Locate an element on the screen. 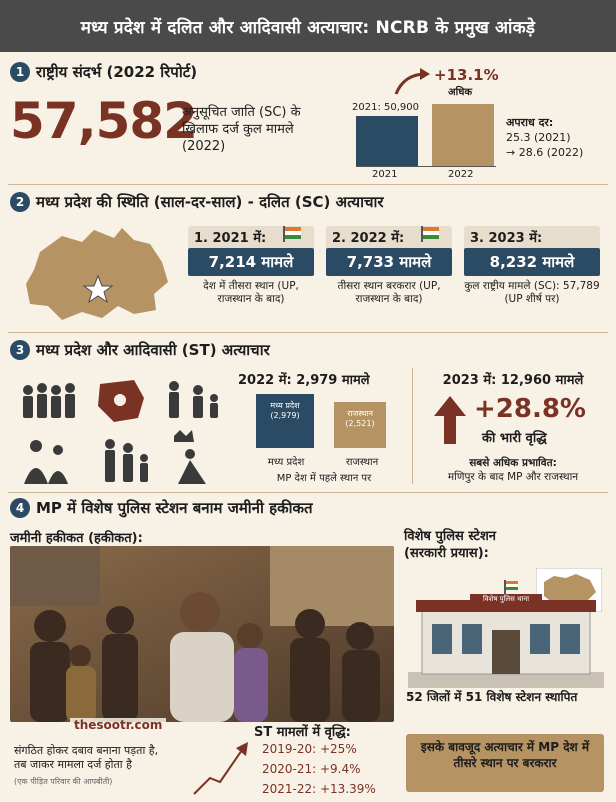  bar-axis is located at coordinates (426, 166).